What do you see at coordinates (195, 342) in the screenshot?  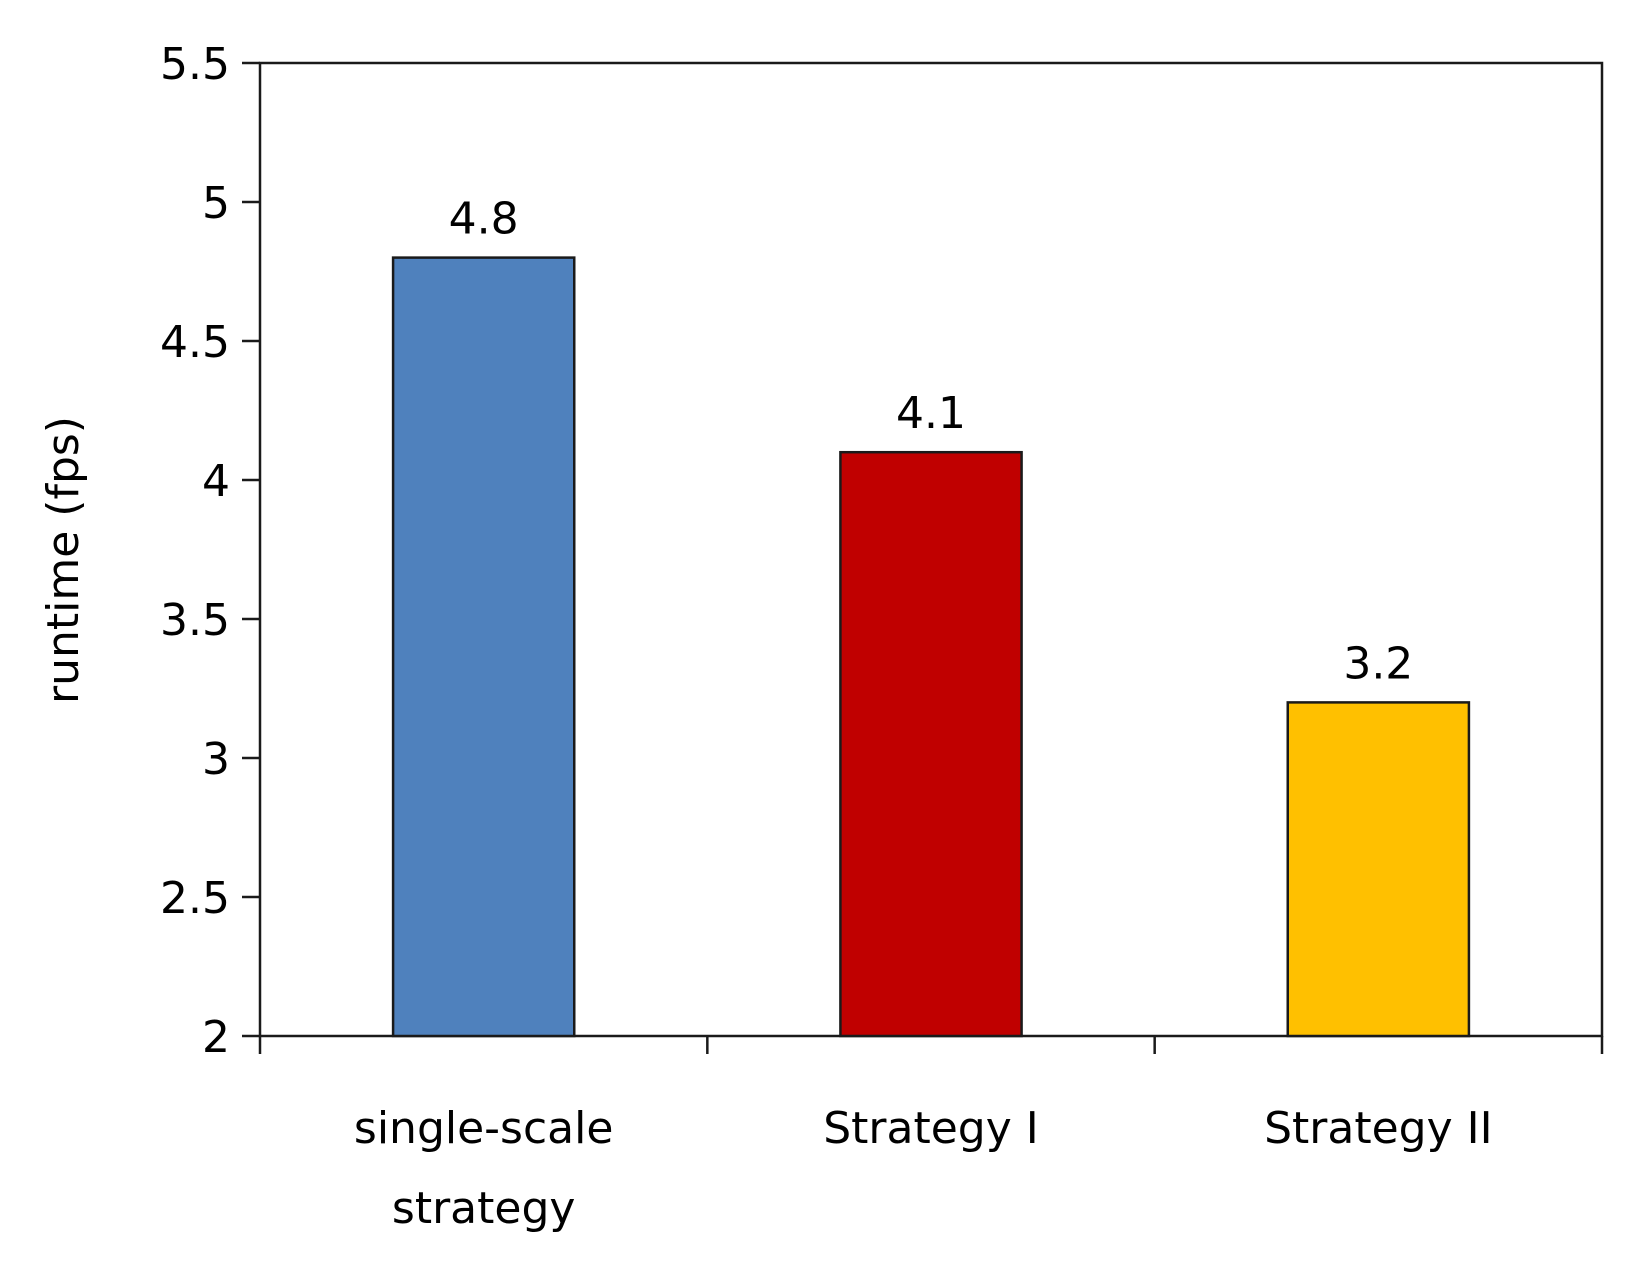 I see `y-tick-label: 4.5` at bounding box center [195, 342].